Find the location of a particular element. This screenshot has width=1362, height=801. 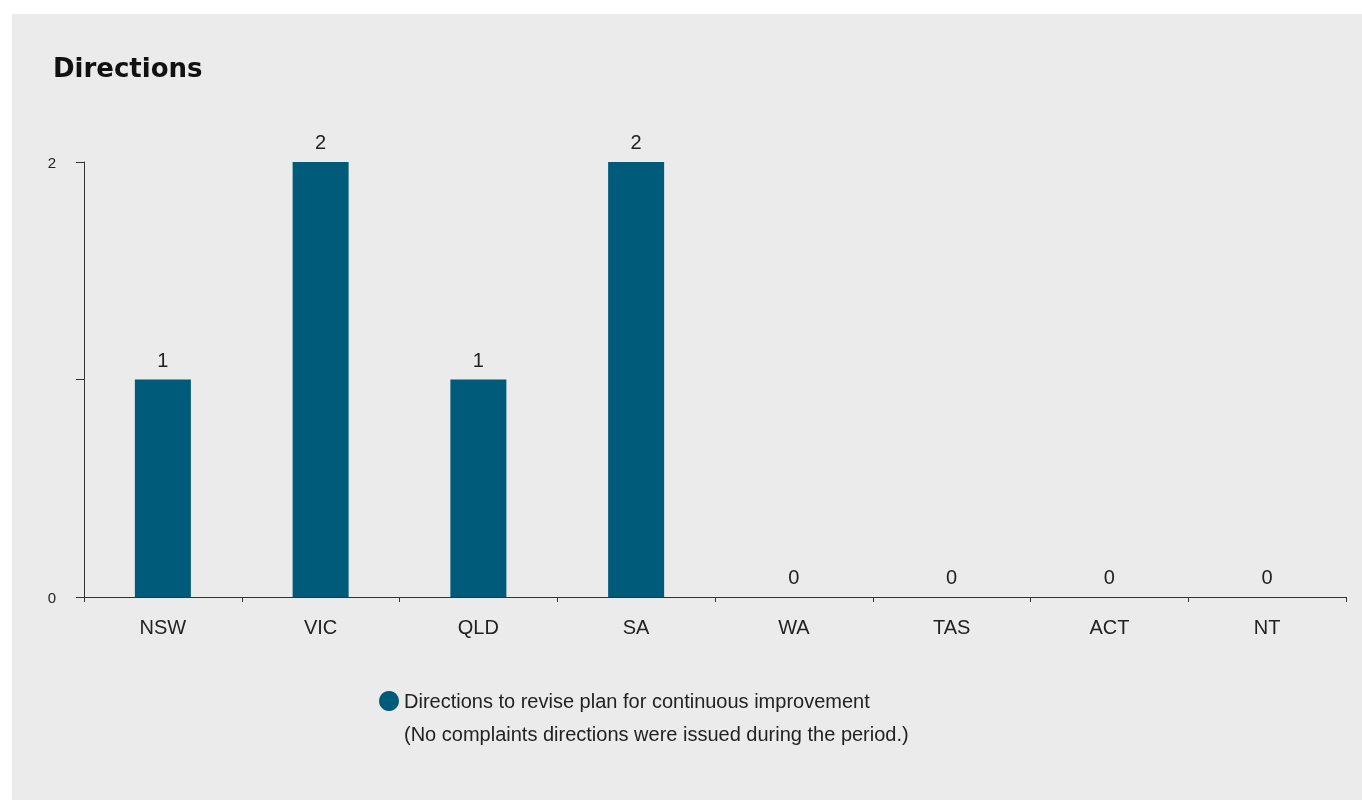

x-tick-label: SA is located at coordinates (636, 627).